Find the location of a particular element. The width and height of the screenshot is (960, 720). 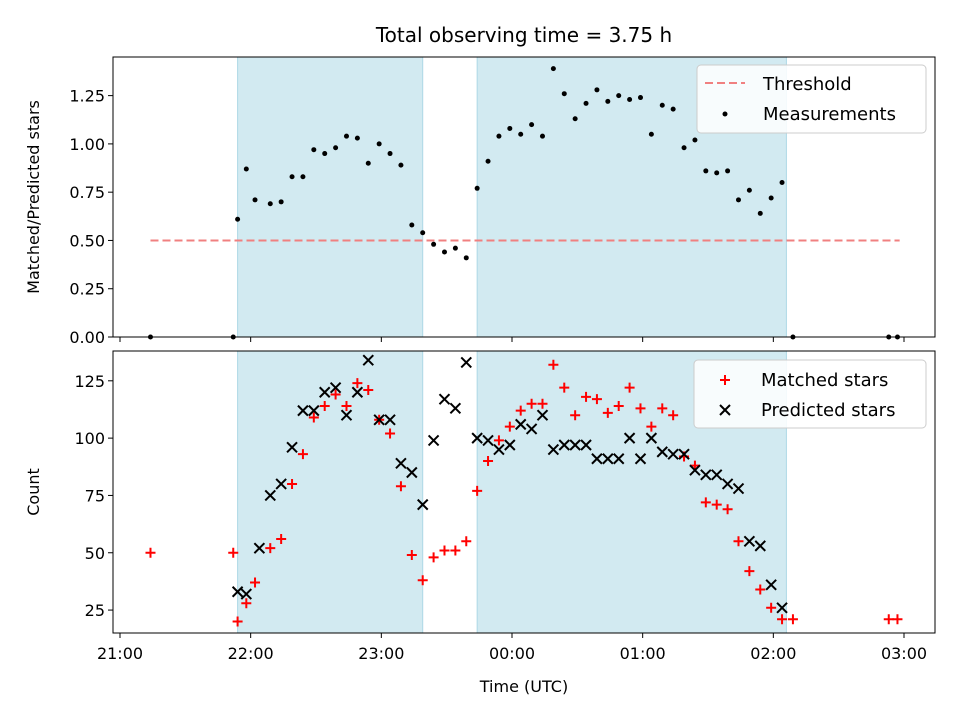

bottom-legend-box is located at coordinates (810, 394).